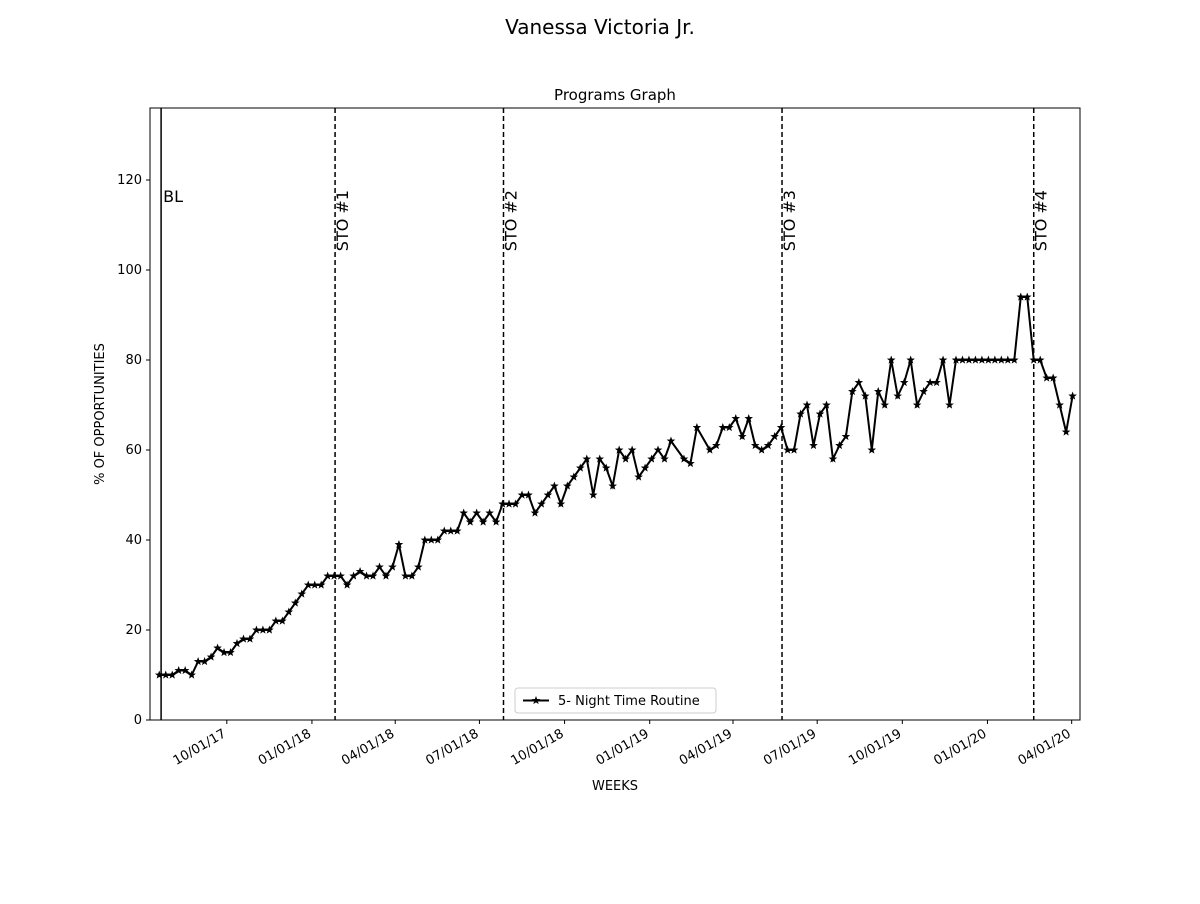 The image size is (1200, 904). I want to click on y-tick-label: 20, so click(133, 630).